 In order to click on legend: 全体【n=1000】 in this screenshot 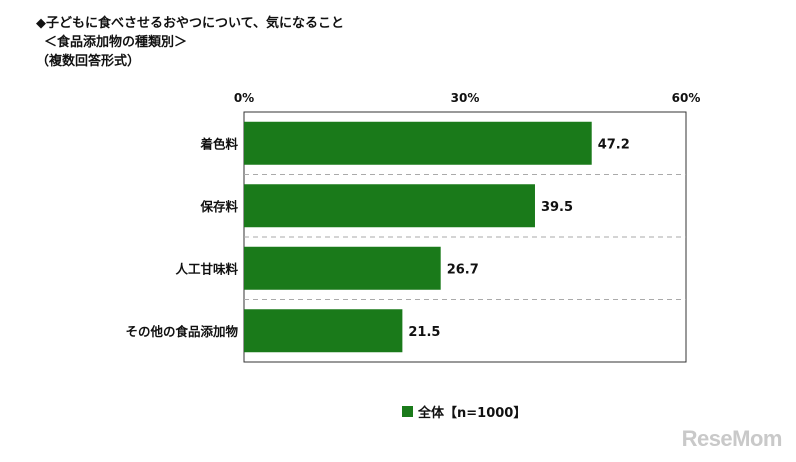, I will do `click(464, 411)`.